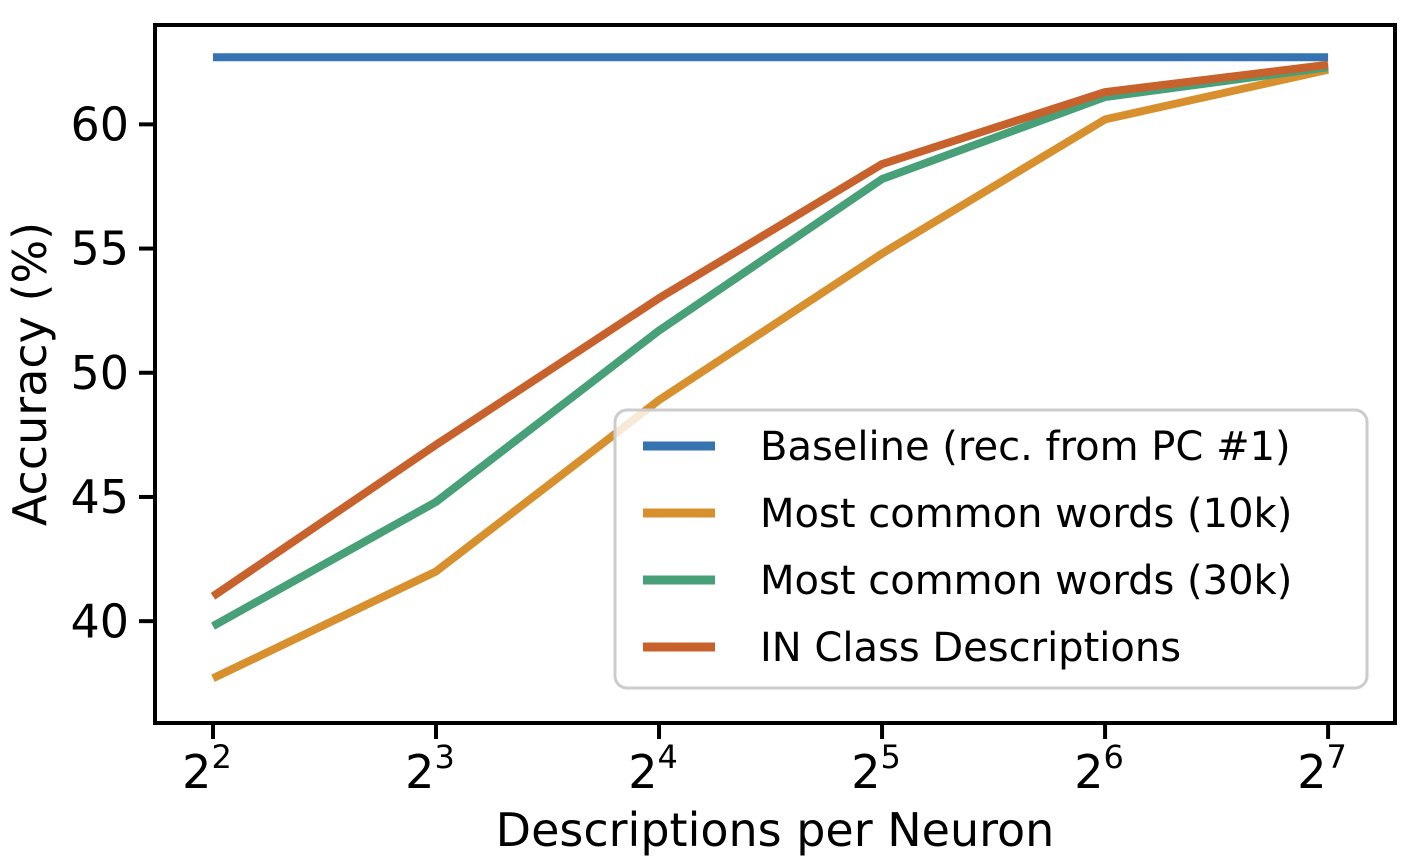 This screenshot has width=1404, height=864. I want to click on legend-item-3: IN Class Descriptions, so click(912, 648).